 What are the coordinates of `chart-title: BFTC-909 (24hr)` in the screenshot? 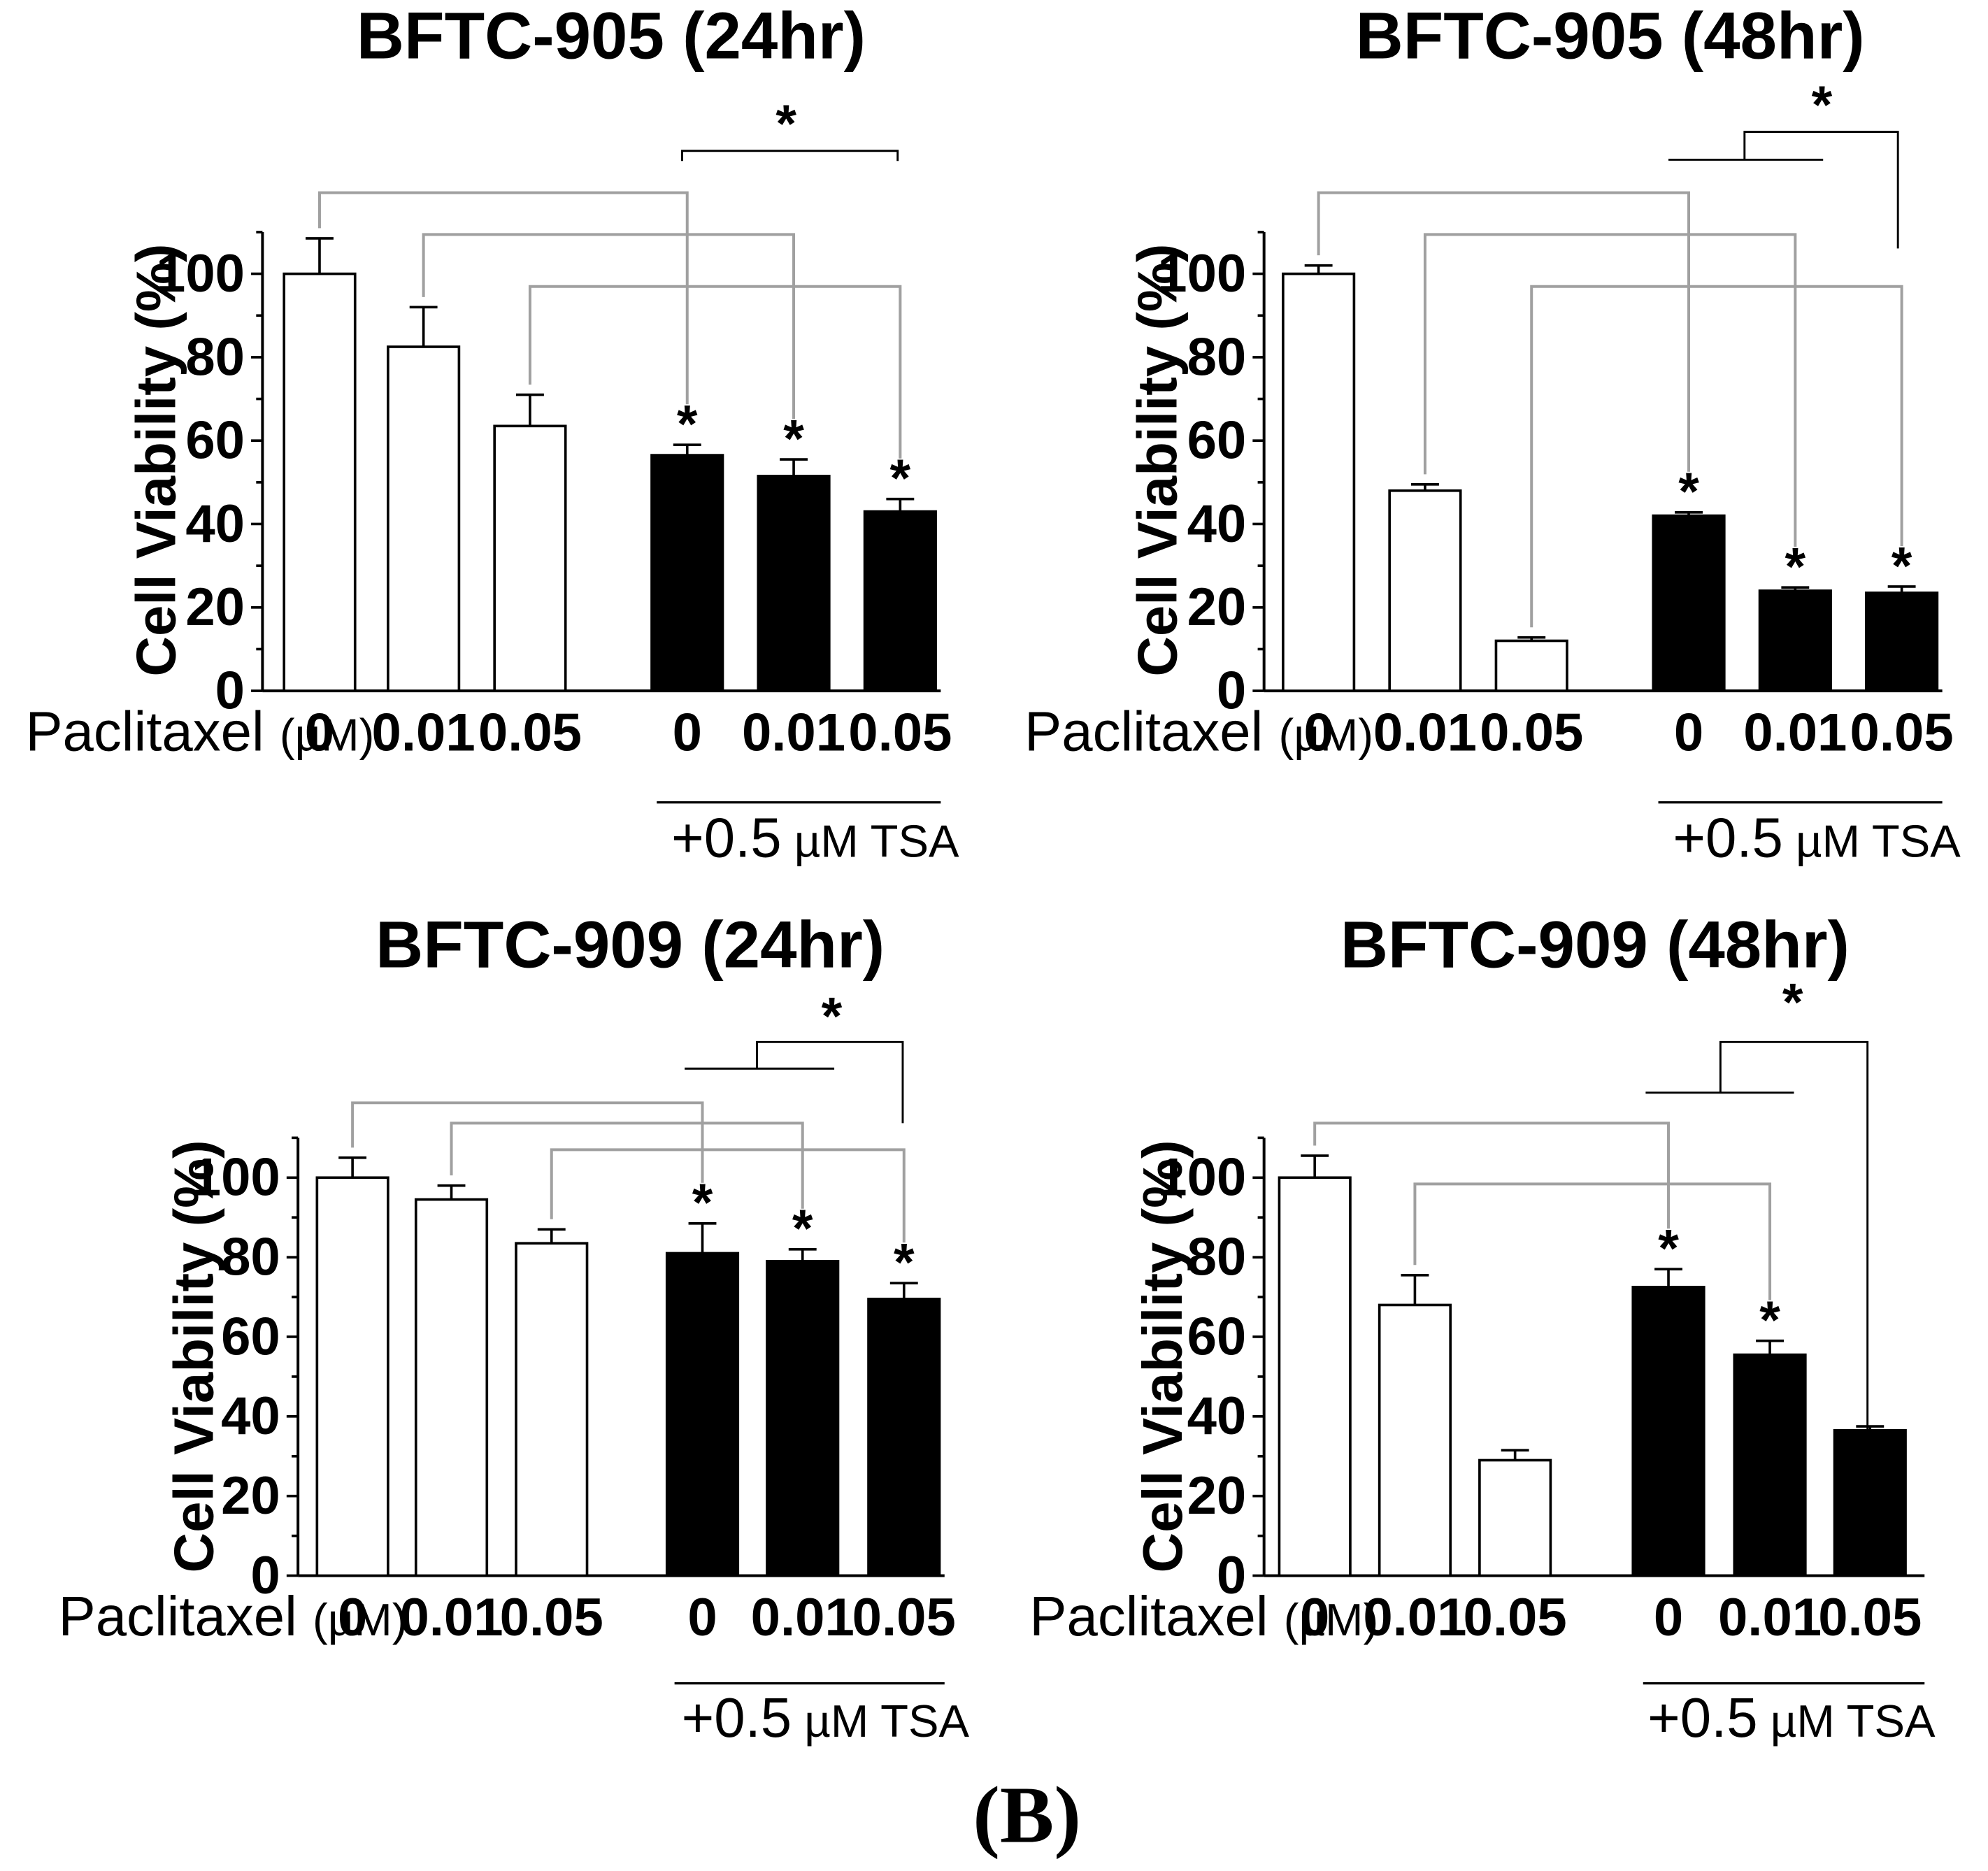 It's located at (630, 944).